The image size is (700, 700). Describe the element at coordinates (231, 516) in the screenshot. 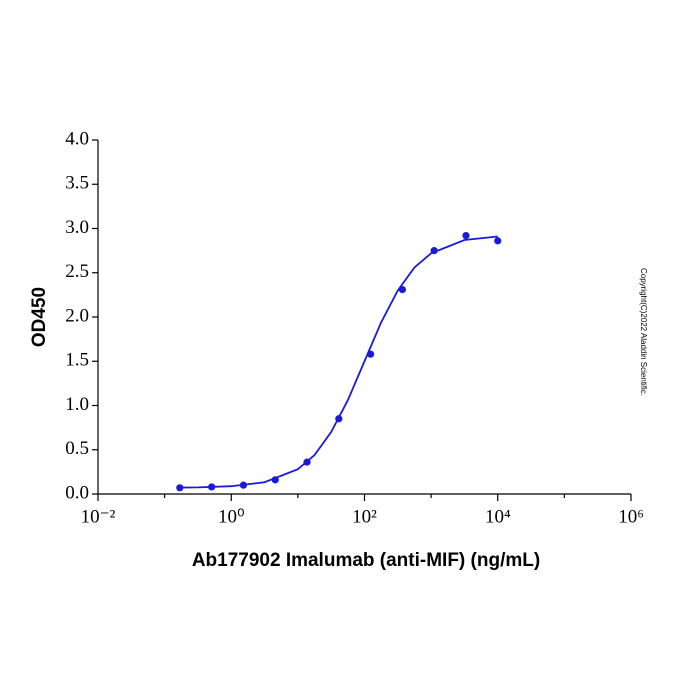

I see `x-tick-label: 10⁰` at that location.